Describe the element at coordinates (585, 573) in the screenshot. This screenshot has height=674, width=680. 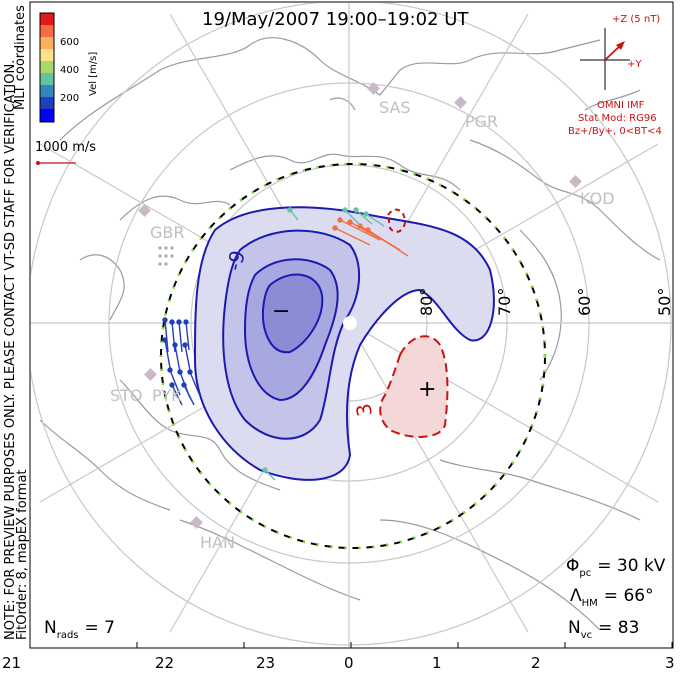
I see `stat-phi-pc-sub: pc` at that location.